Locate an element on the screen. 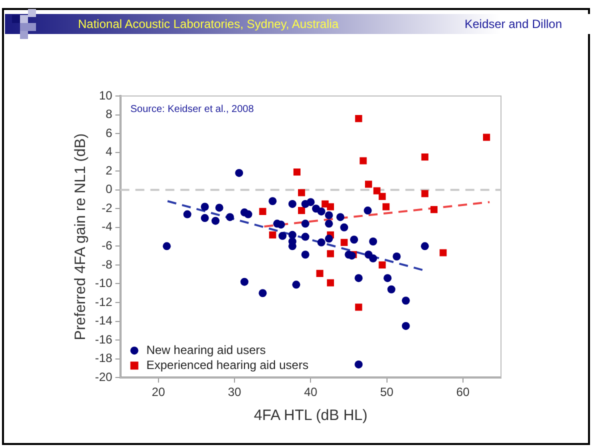  y-tick-label: 8 is located at coordinates (109, 114).